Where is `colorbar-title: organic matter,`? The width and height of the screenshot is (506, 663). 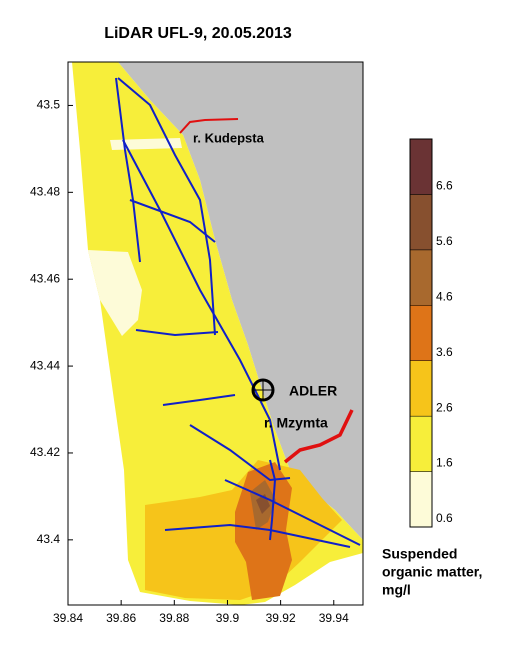
colorbar-title: organic matter, is located at coordinates (432, 572).